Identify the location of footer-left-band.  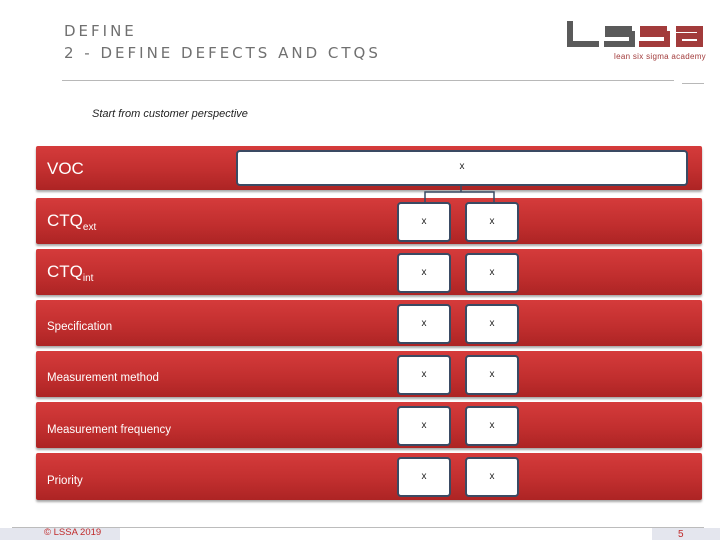
(60, 534).